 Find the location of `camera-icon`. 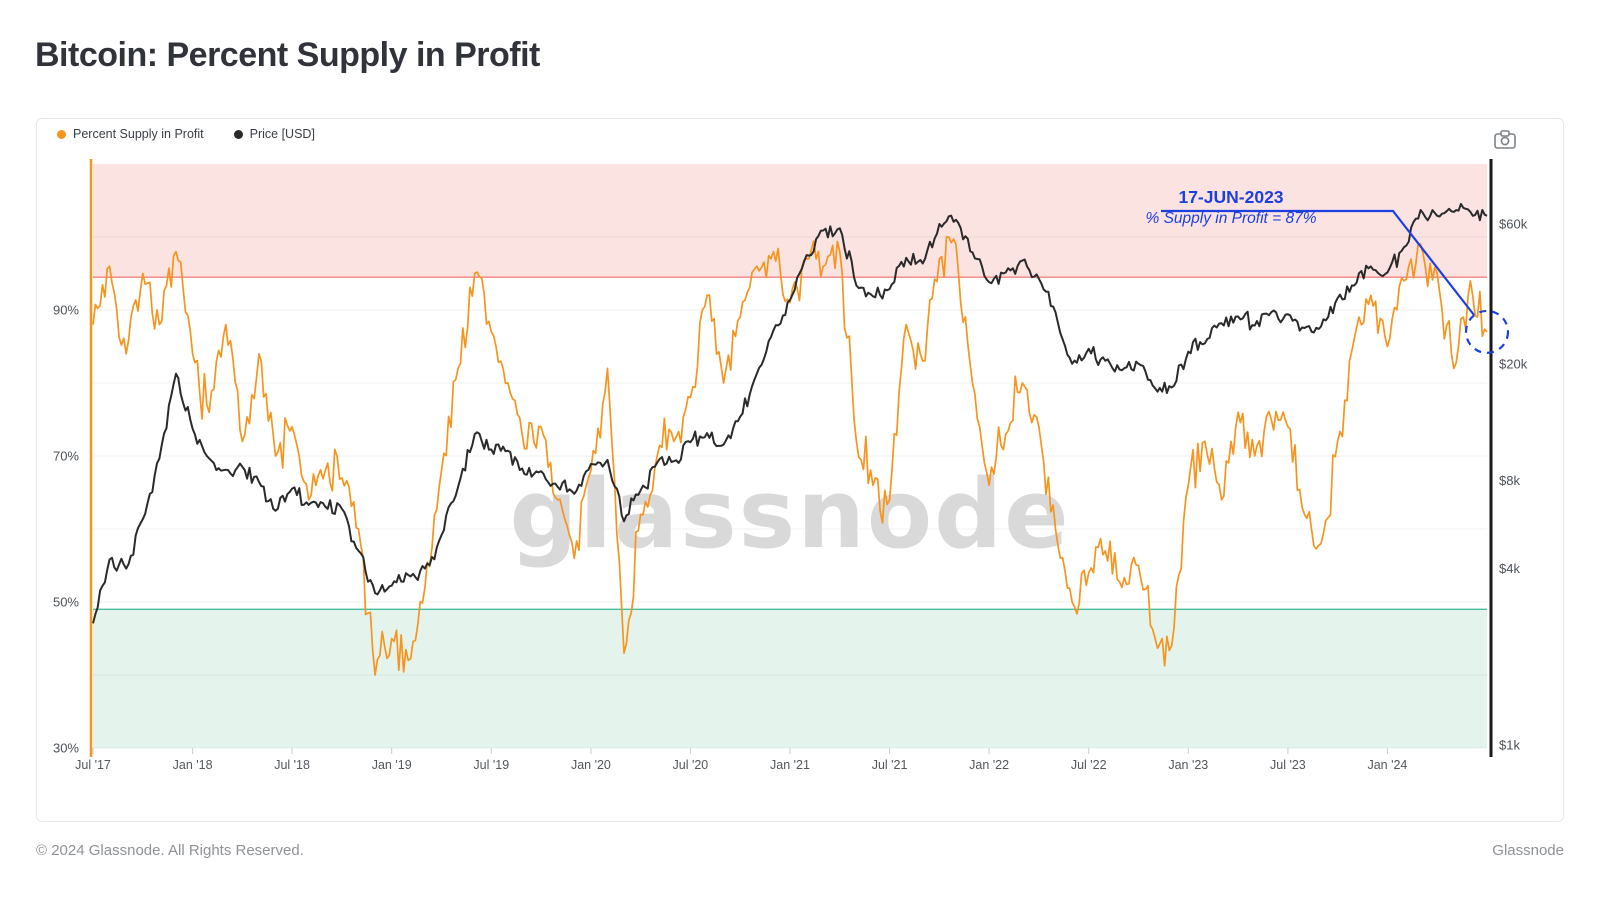

camera-icon is located at coordinates (1505, 139).